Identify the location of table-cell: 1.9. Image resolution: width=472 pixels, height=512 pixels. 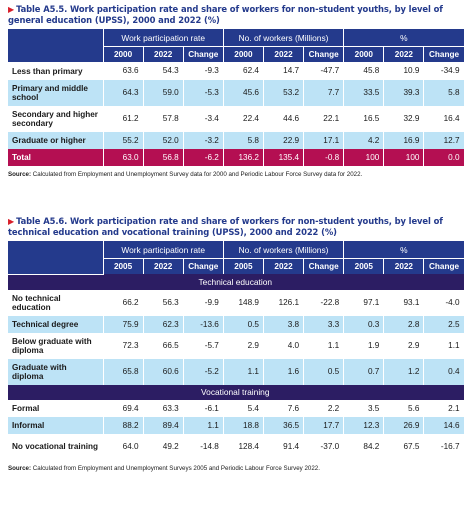
(364, 345).